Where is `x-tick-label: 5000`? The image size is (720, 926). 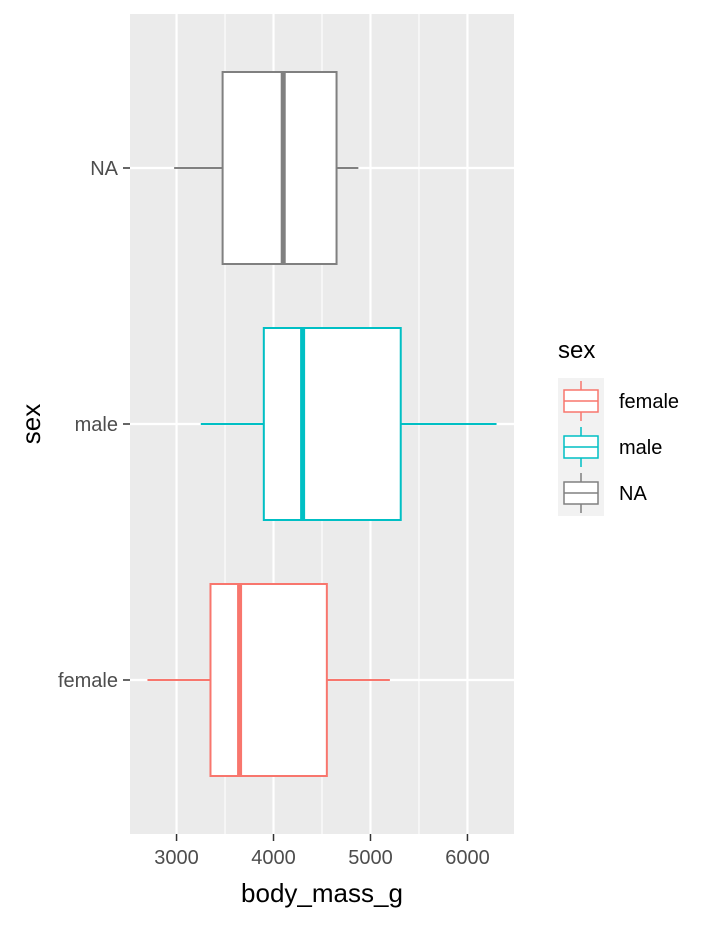
x-tick-label: 5000 is located at coordinates (370, 858).